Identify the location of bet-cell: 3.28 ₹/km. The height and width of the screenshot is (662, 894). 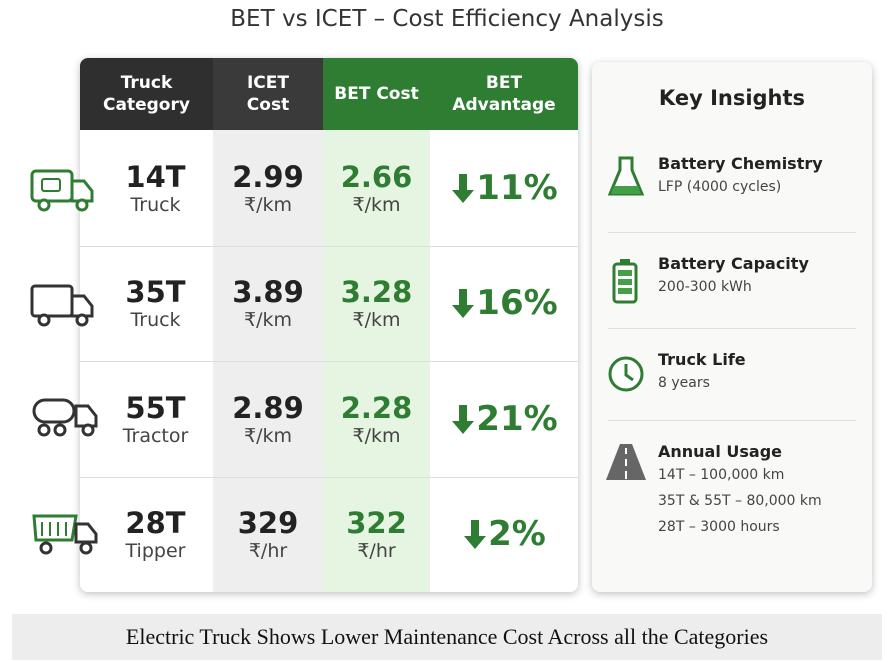
(376, 304).